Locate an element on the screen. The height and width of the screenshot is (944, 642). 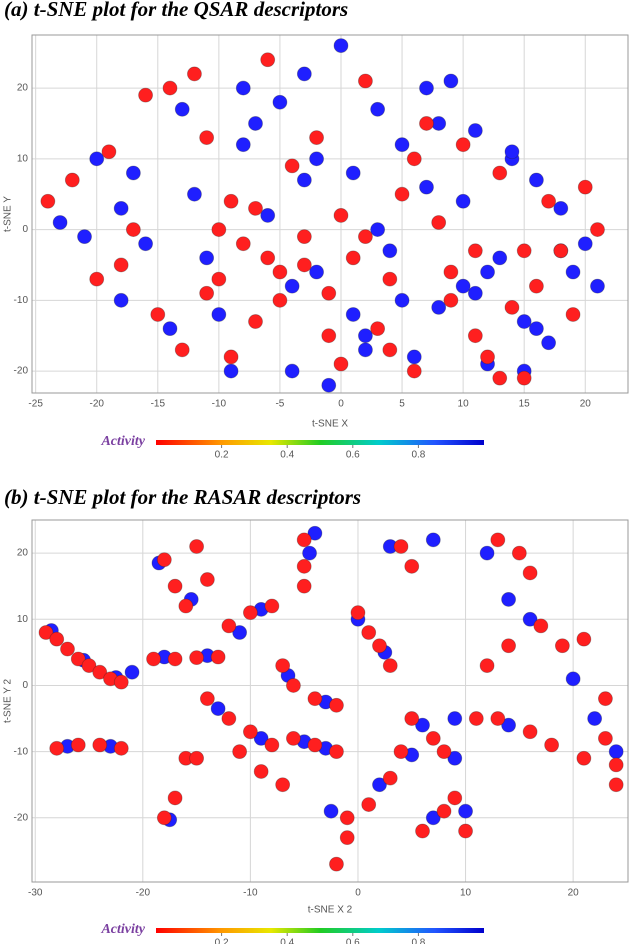
y-tick-label: 0 is located at coordinates (25, 229).